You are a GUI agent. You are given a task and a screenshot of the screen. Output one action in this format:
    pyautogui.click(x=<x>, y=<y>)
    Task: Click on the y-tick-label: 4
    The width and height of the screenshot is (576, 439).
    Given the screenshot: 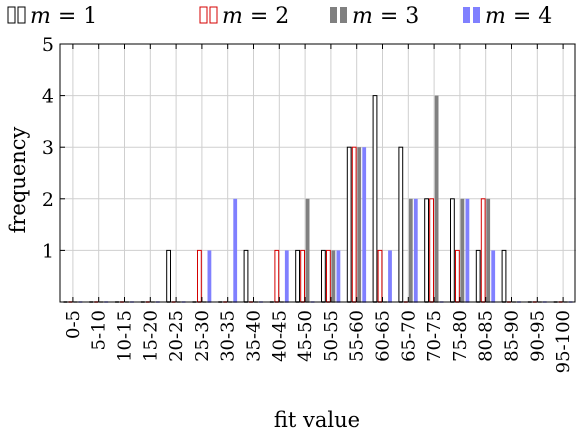 What is the action you would take?
    pyautogui.click(x=48, y=97)
    